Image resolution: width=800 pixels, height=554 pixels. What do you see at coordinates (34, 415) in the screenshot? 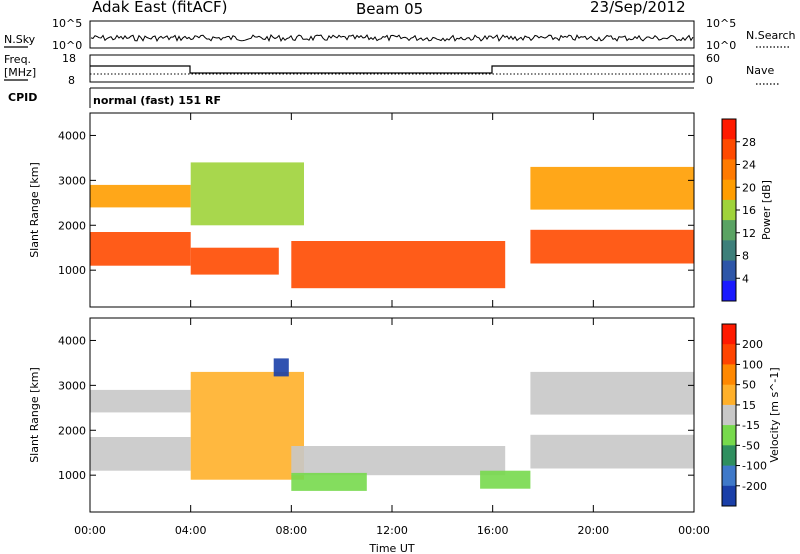
I see `velocity-ylabel: Slant Range [km]` at bounding box center [34, 415].